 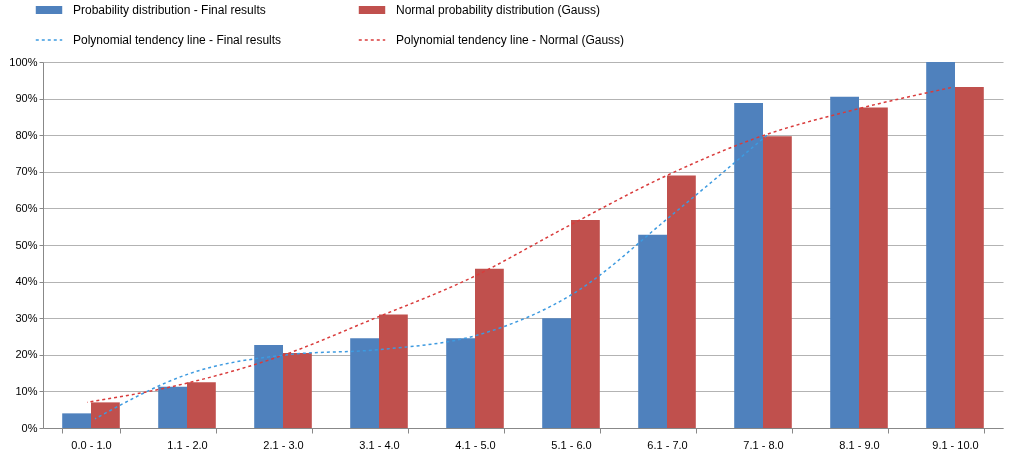 What do you see at coordinates (498, 10) in the screenshot?
I see `legend-label: Normal probability distribution (Gauss)` at bounding box center [498, 10].